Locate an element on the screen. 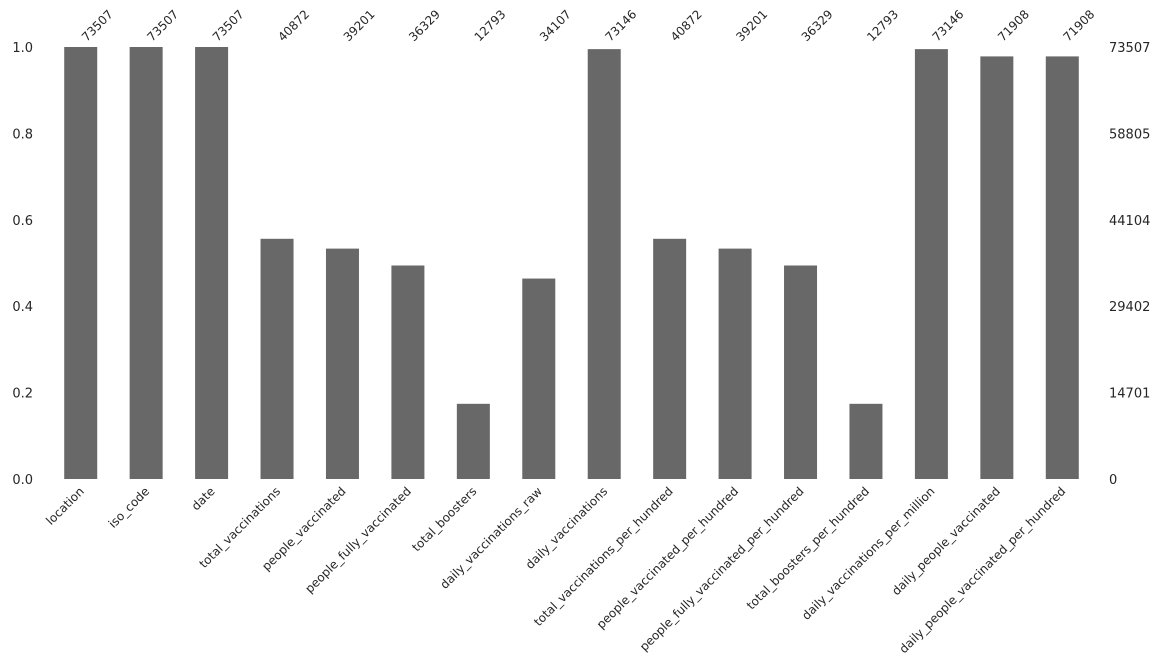 The height and width of the screenshot is (669, 1159). right-tick-label: 0 is located at coordinates (1113, 480).